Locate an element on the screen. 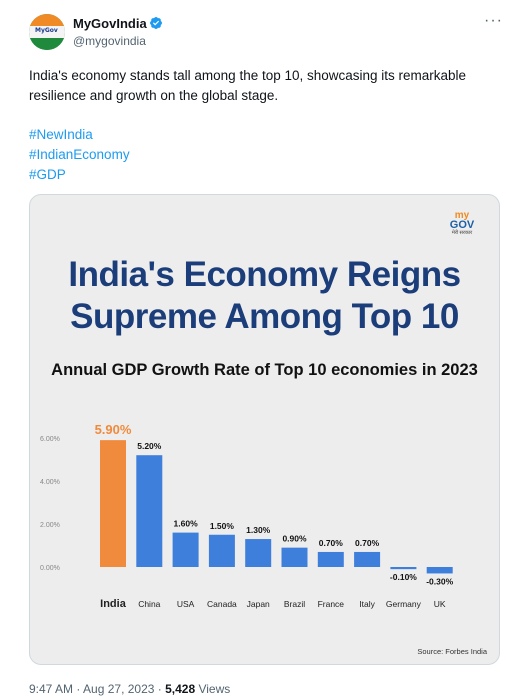 Image resolution: width=525 pixels, height=700 pixels. data-label: 0.90% is located at coordinates (294, 539).